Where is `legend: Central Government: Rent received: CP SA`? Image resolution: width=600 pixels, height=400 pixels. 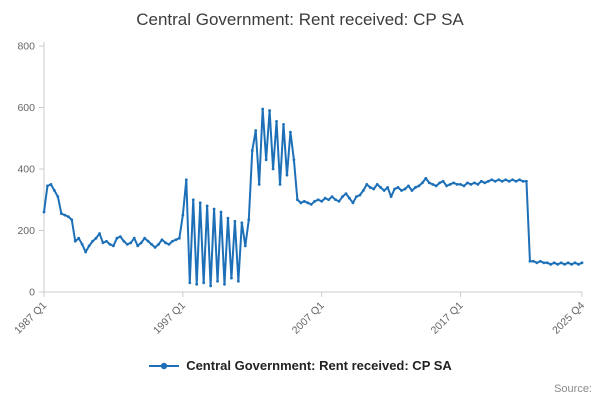 legend: Central Government: Rent received: CP SA is located at coordinates (300, 365).